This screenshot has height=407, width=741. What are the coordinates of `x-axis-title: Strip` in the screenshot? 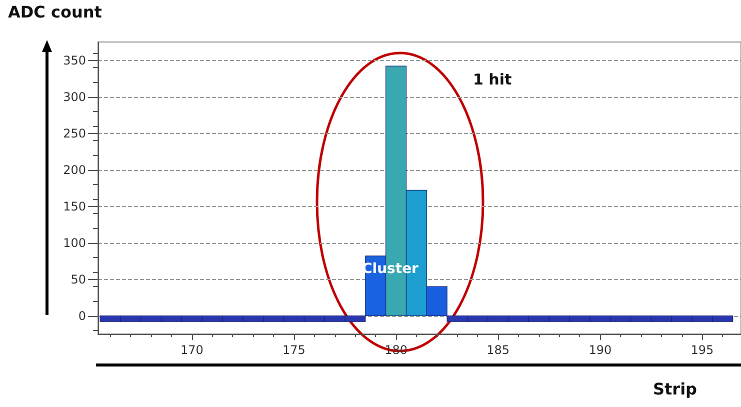 It's located at (675, 389).